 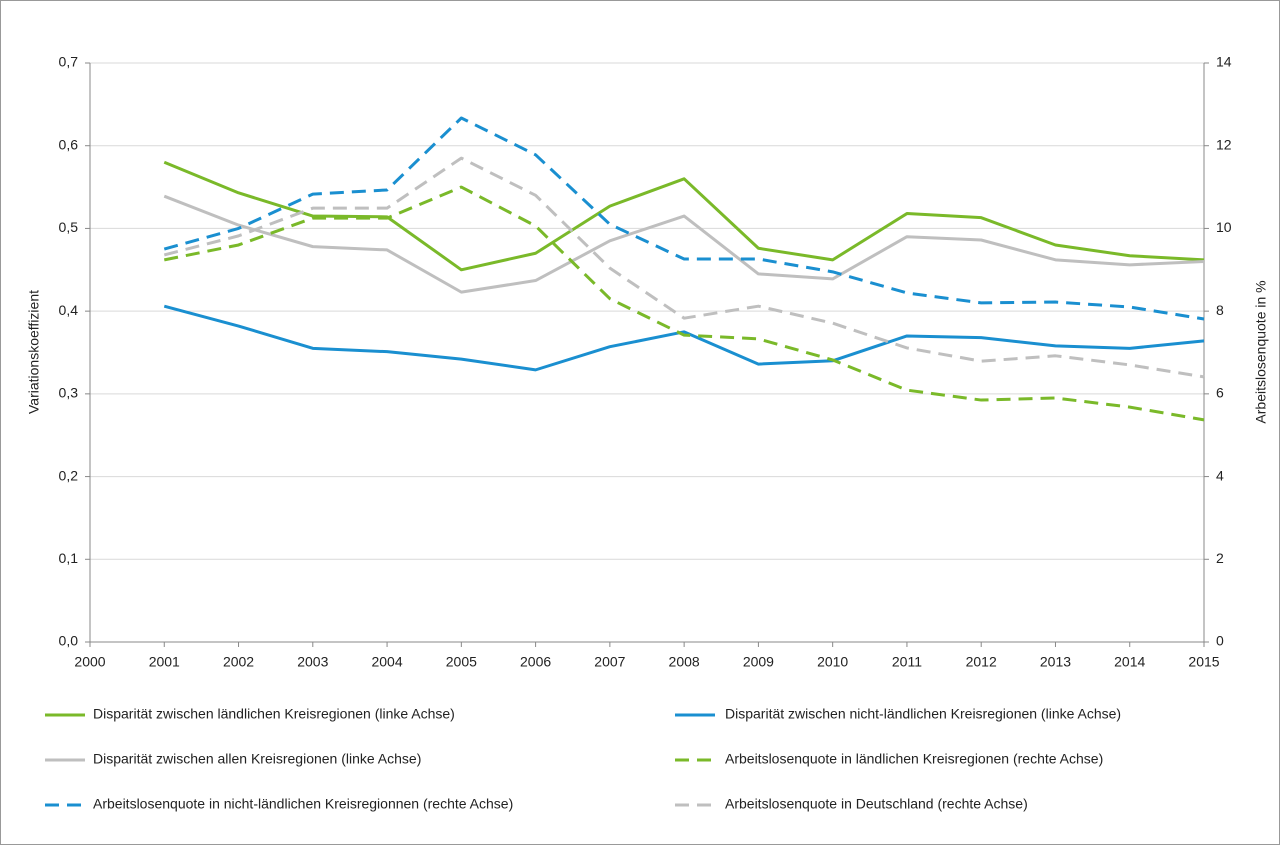 I want to click on y2-tick-label: 14, so click(x=1224, y=62).